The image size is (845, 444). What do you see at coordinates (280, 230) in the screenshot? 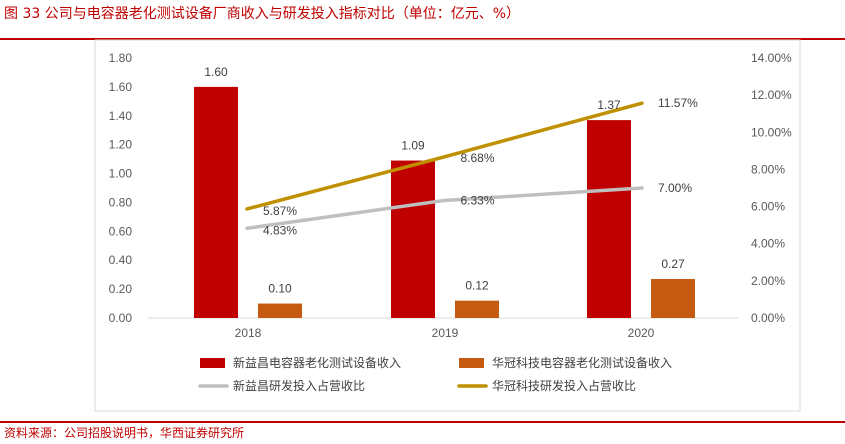
I see `line-data-label: 4.83%` at bounding box center [280, 230].